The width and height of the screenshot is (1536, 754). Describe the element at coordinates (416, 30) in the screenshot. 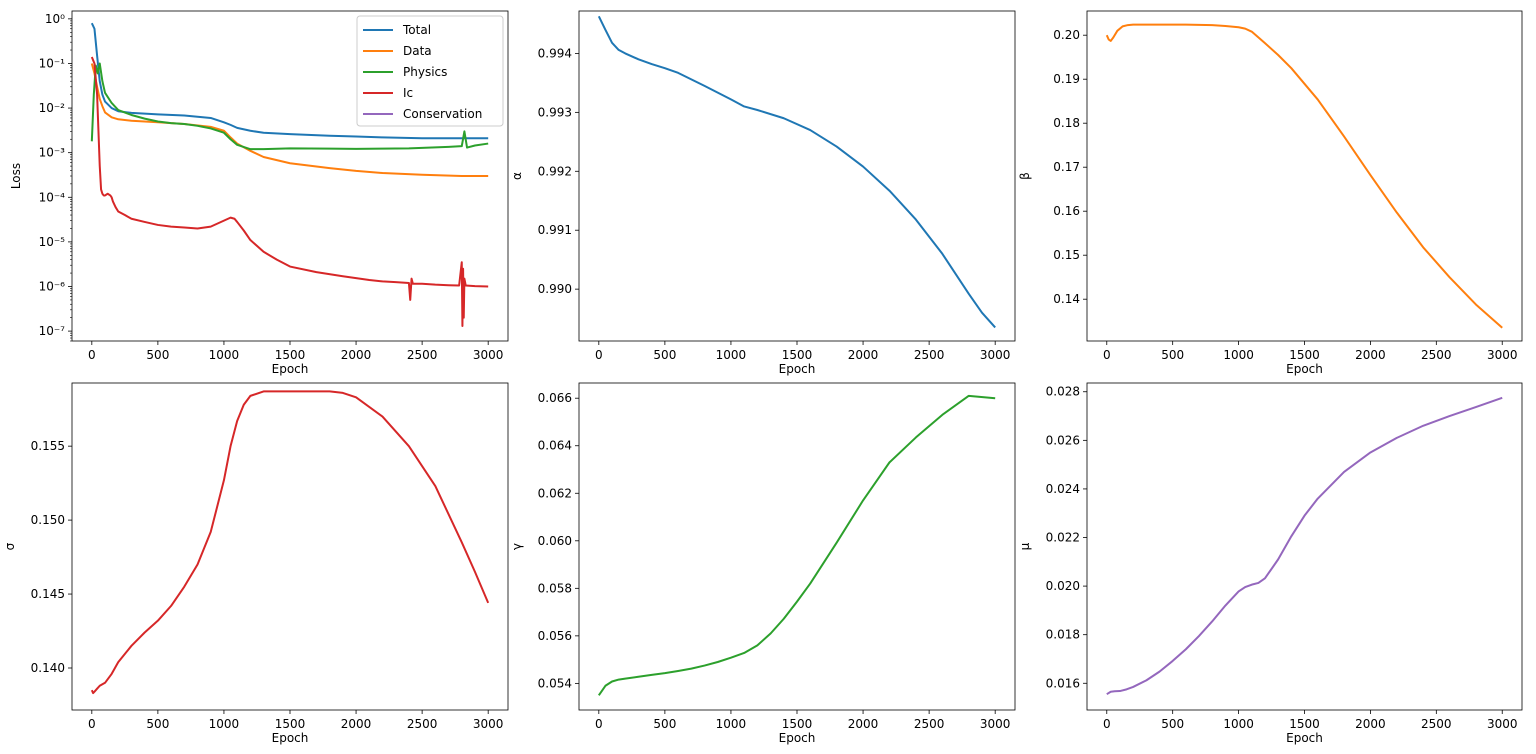

I see `legend-label-total: Total` at that location.